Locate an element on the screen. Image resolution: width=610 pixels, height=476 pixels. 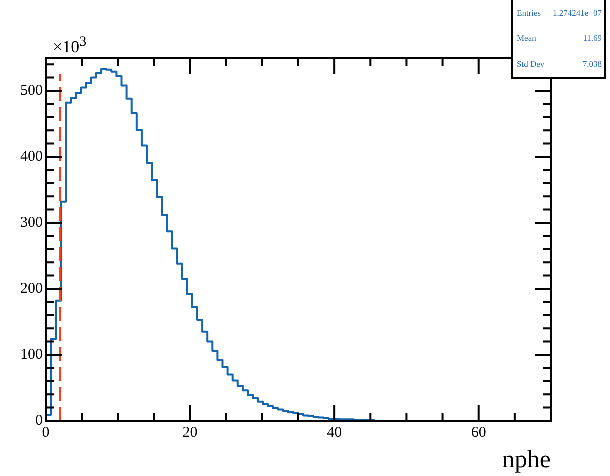
text: Entries is located at coordinates (529, 13).